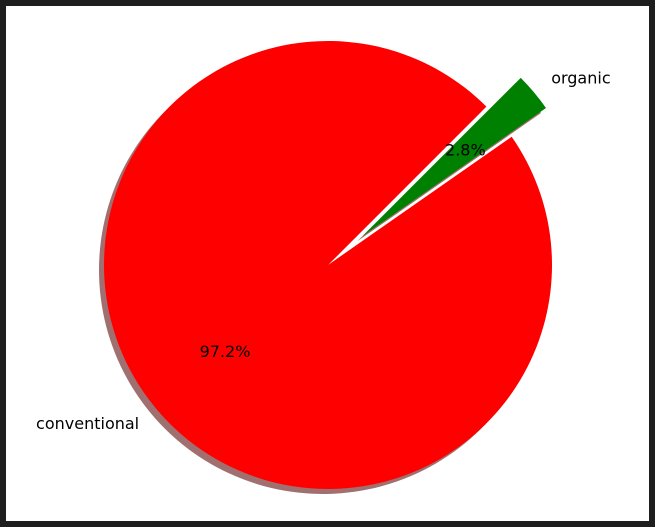 This screenshot has width=655, height=527. Describe the element at coordinates (225, 351) in the screenshot. I see `pct-label-conventional: 97.2%` at that location.